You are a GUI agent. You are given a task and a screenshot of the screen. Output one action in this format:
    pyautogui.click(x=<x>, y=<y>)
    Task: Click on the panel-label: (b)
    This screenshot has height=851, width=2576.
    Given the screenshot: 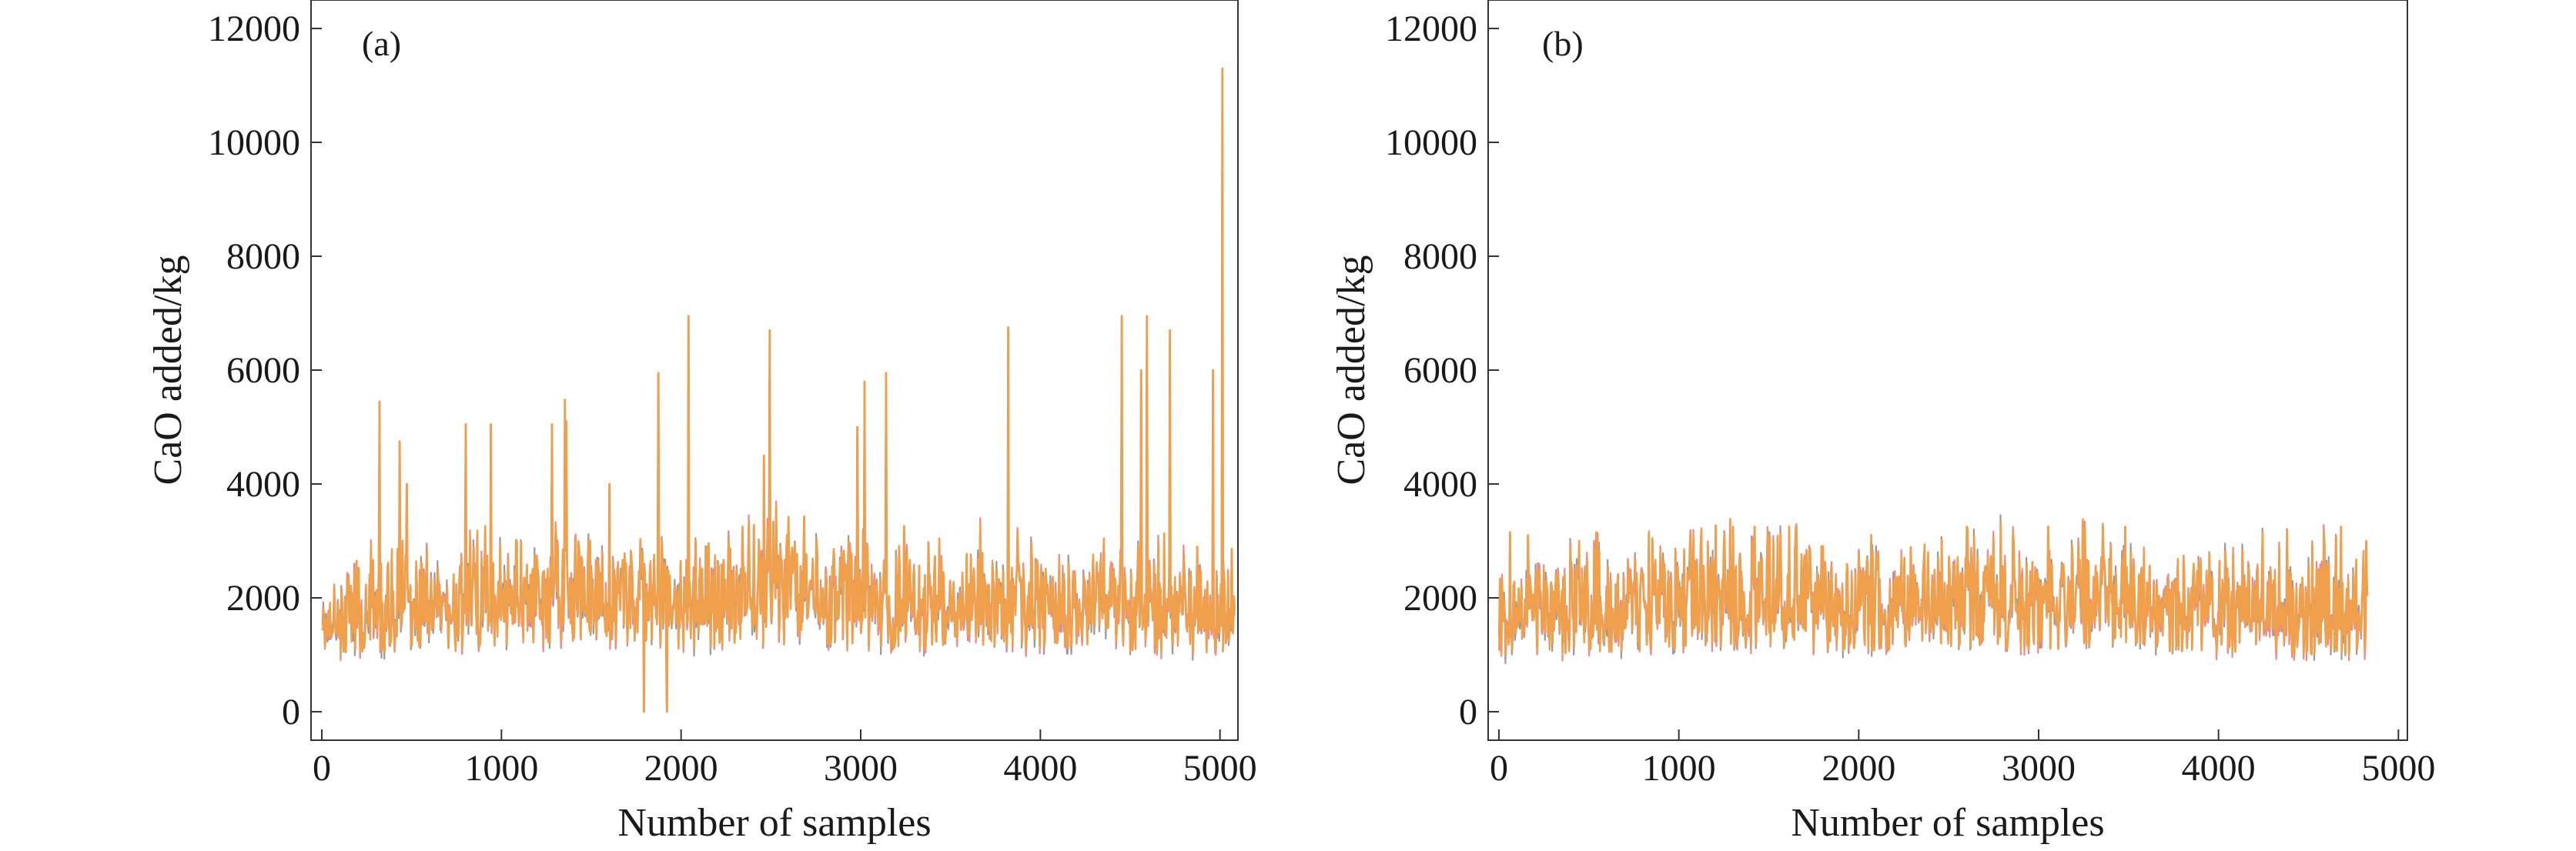 What is the action you would take?
    pyautogui.click(x=1563, y=43)
    